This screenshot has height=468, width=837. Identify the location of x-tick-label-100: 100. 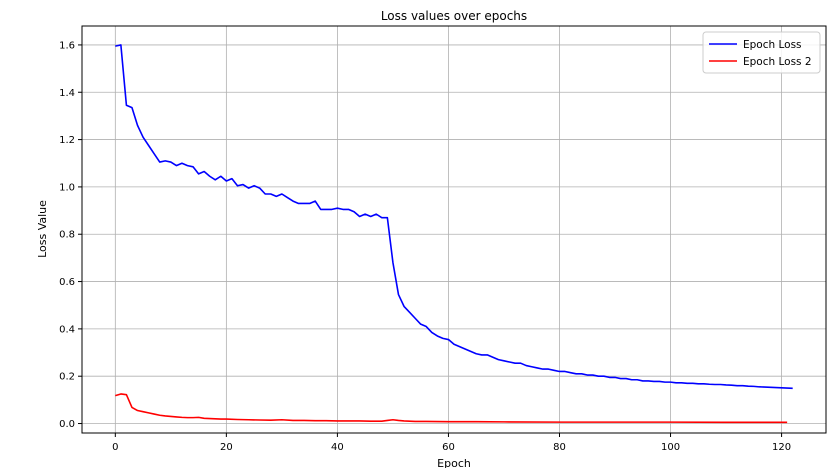
(670, 447).